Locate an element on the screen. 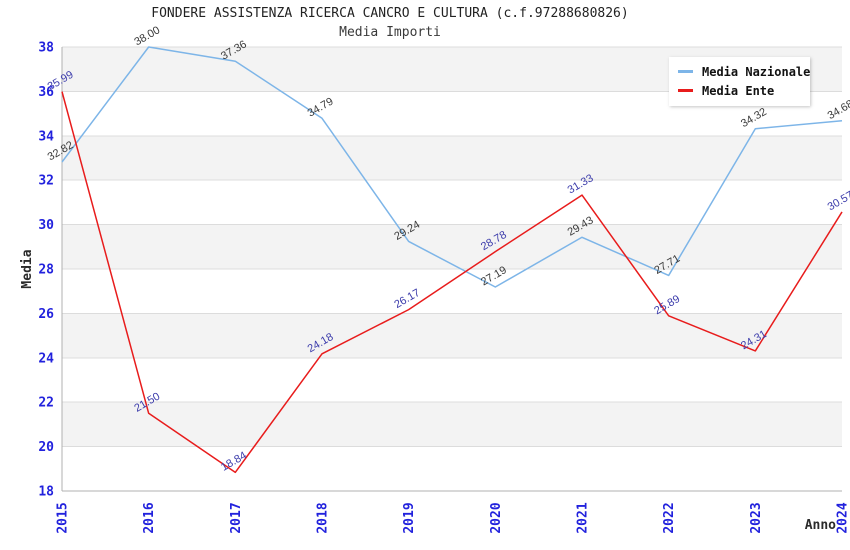 The image size is (850, 550). x-axis-title: Anno is located at coordinates (820, 525).